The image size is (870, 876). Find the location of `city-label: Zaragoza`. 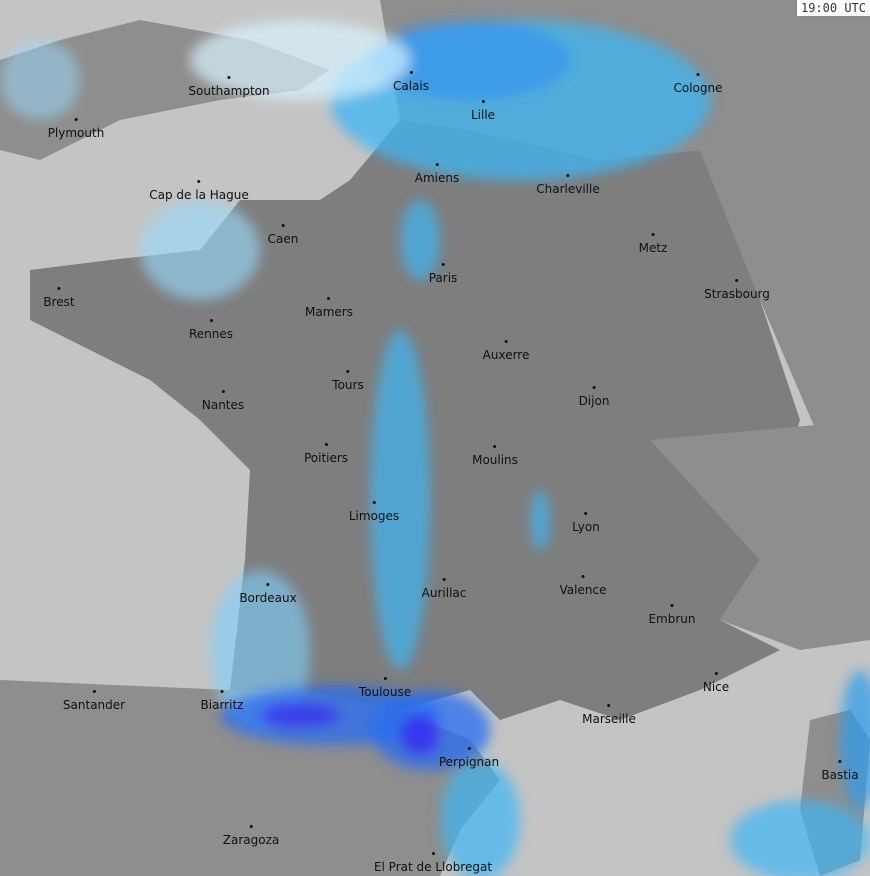

city-label: Zaragoza is located at coordinates (251, 840).